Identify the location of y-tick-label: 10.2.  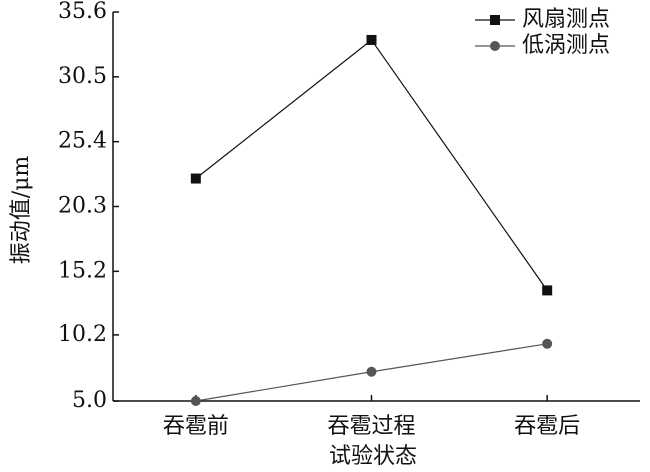
(82, 334).